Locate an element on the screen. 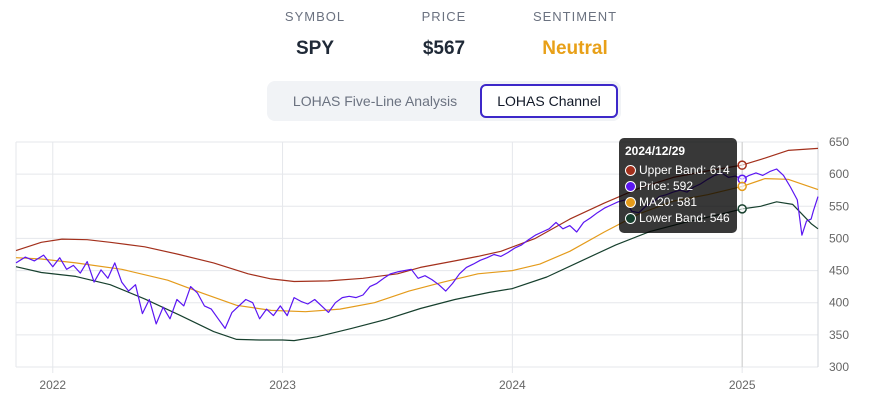 The width and height of the screenshot is (871, 411). x-tick-label: 2024 is located at coordinates (512, 385).